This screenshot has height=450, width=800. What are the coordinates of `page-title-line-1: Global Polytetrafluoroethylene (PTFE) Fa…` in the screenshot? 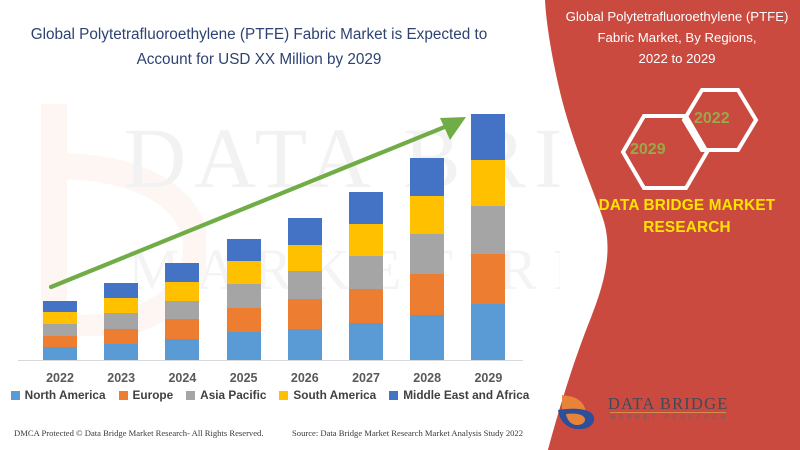 It's located at (259, 34).